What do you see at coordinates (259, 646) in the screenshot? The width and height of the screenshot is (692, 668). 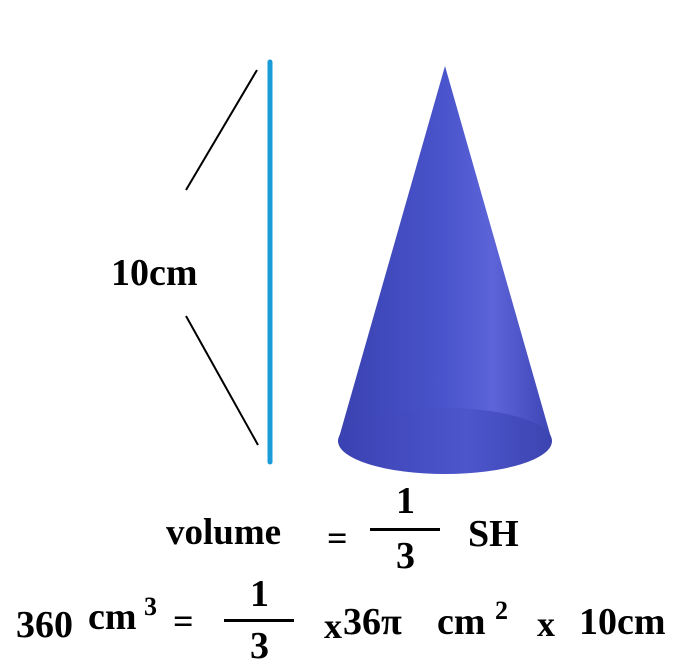 I see `formula2-denominator: 3` at bounding box center [259, 646].